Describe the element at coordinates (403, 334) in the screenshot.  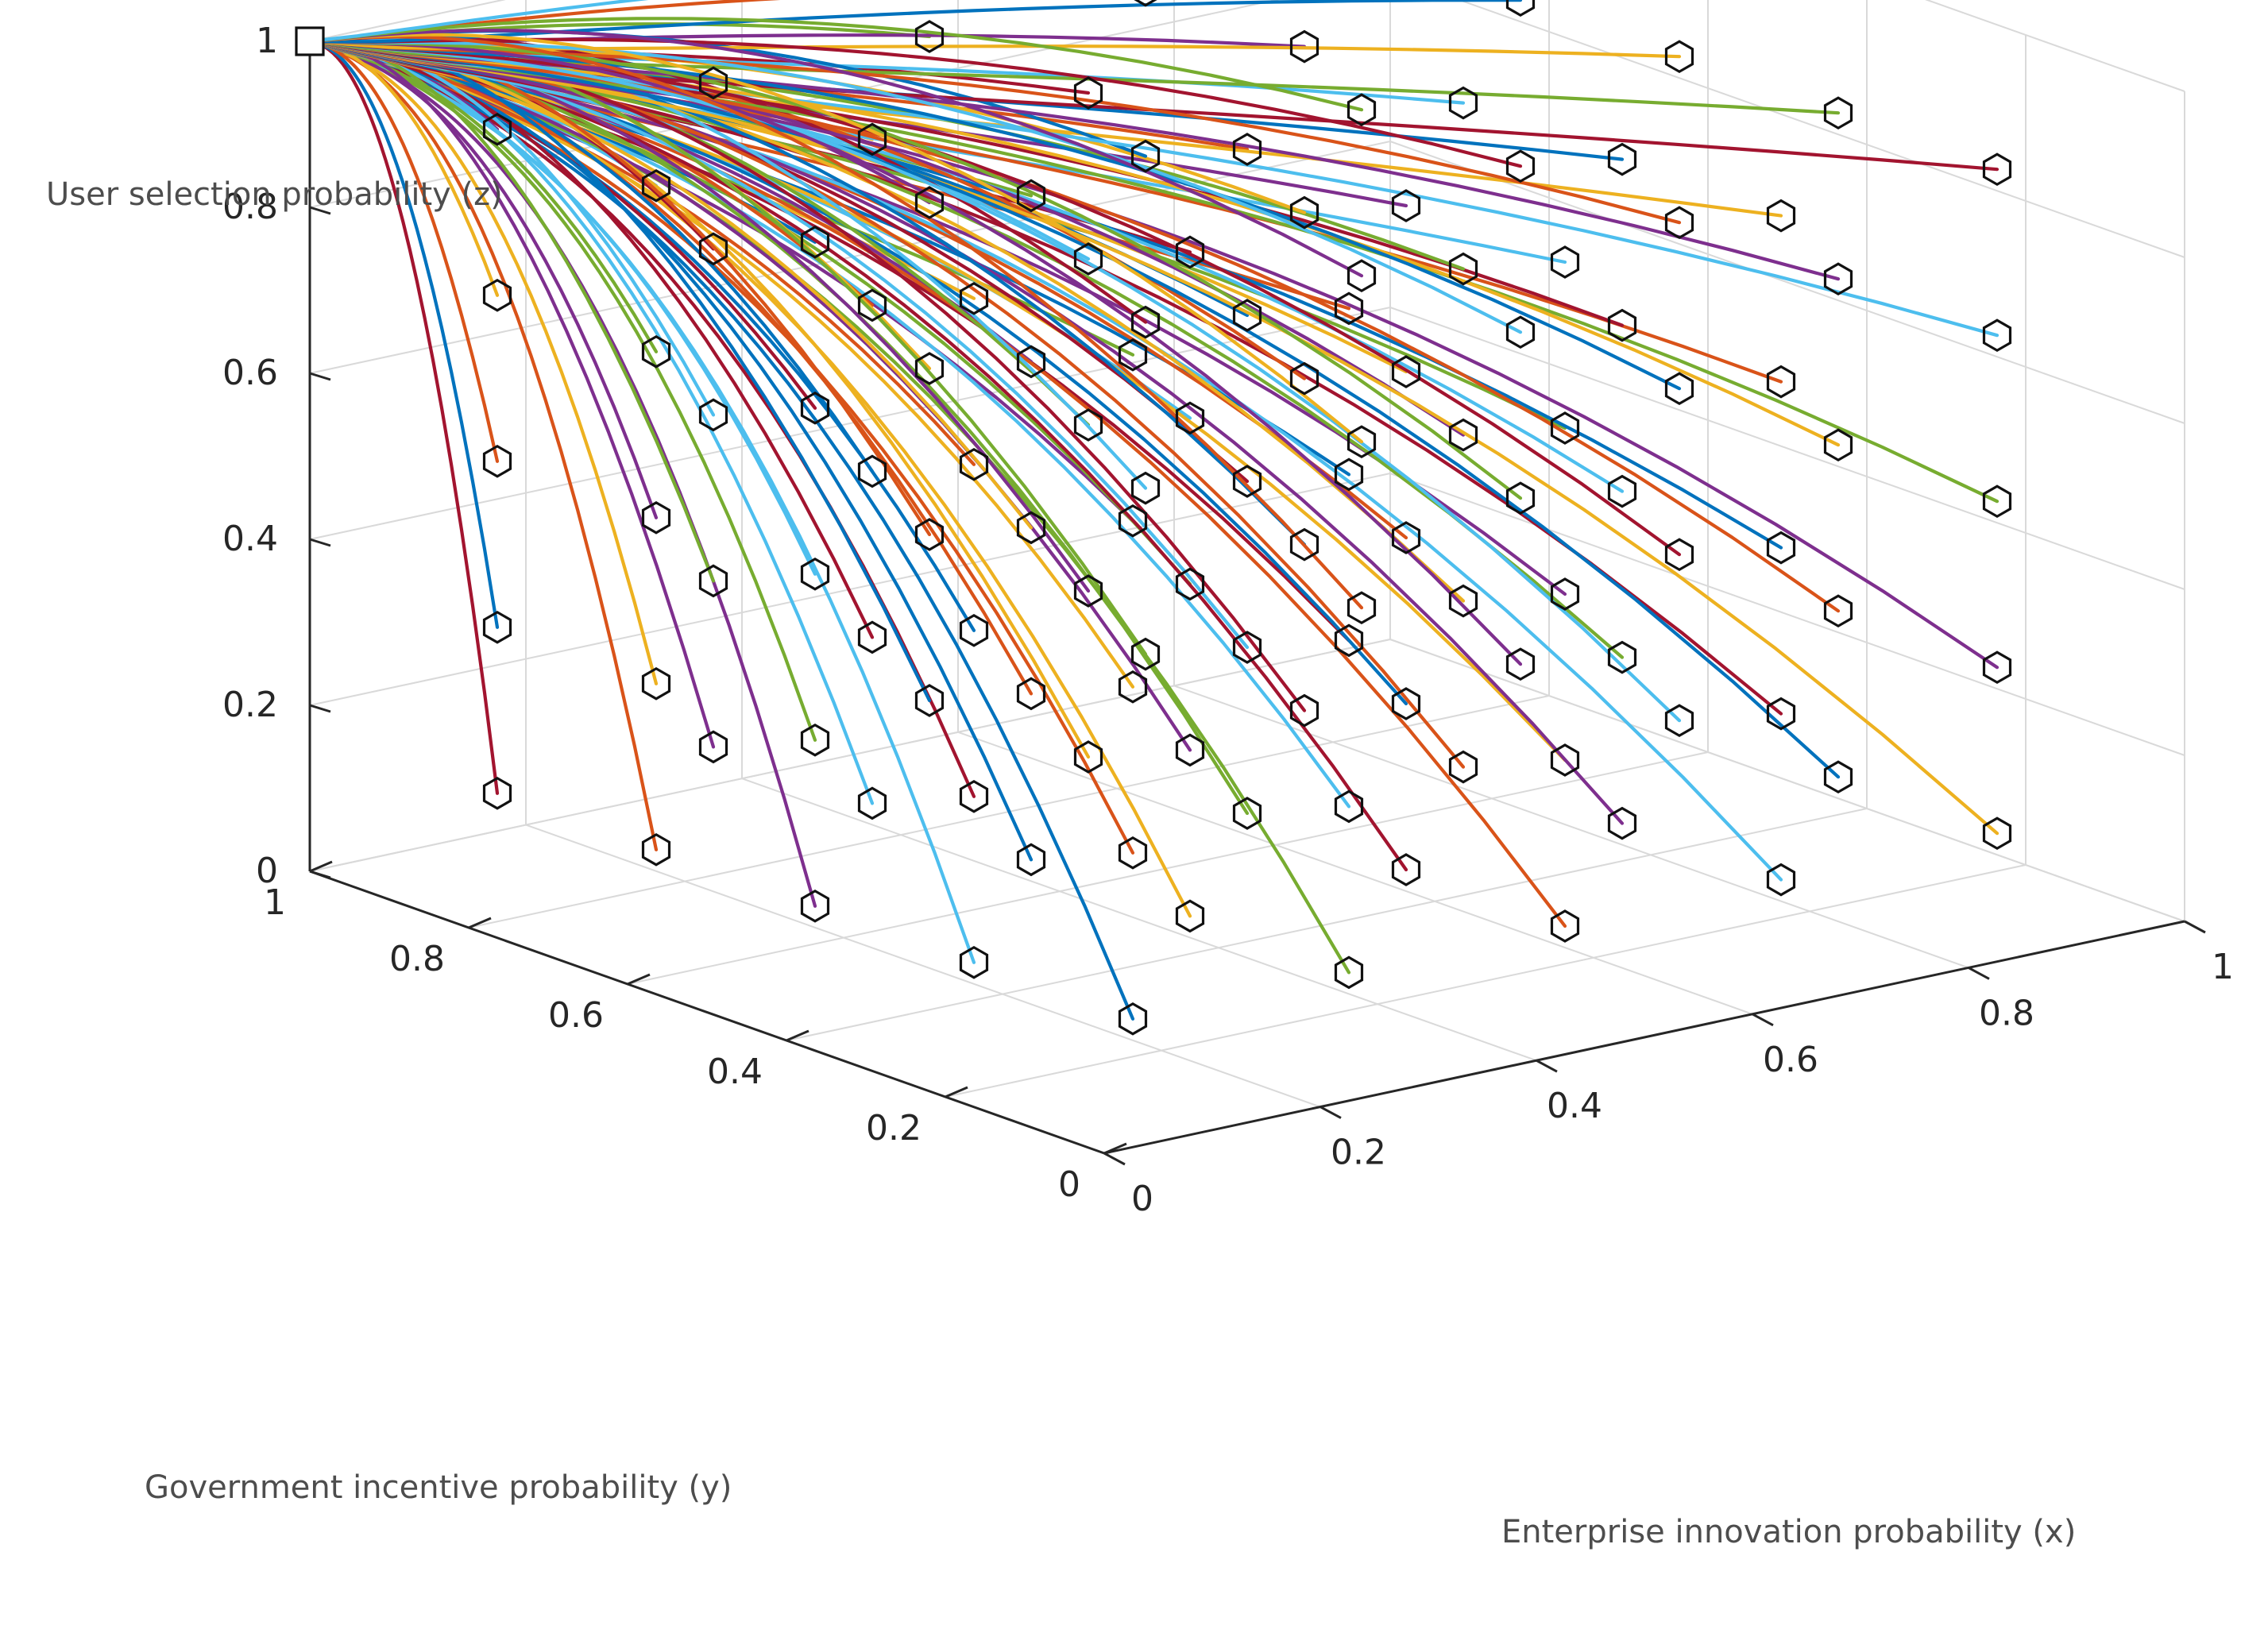
I see `trajectory-line` at that location.